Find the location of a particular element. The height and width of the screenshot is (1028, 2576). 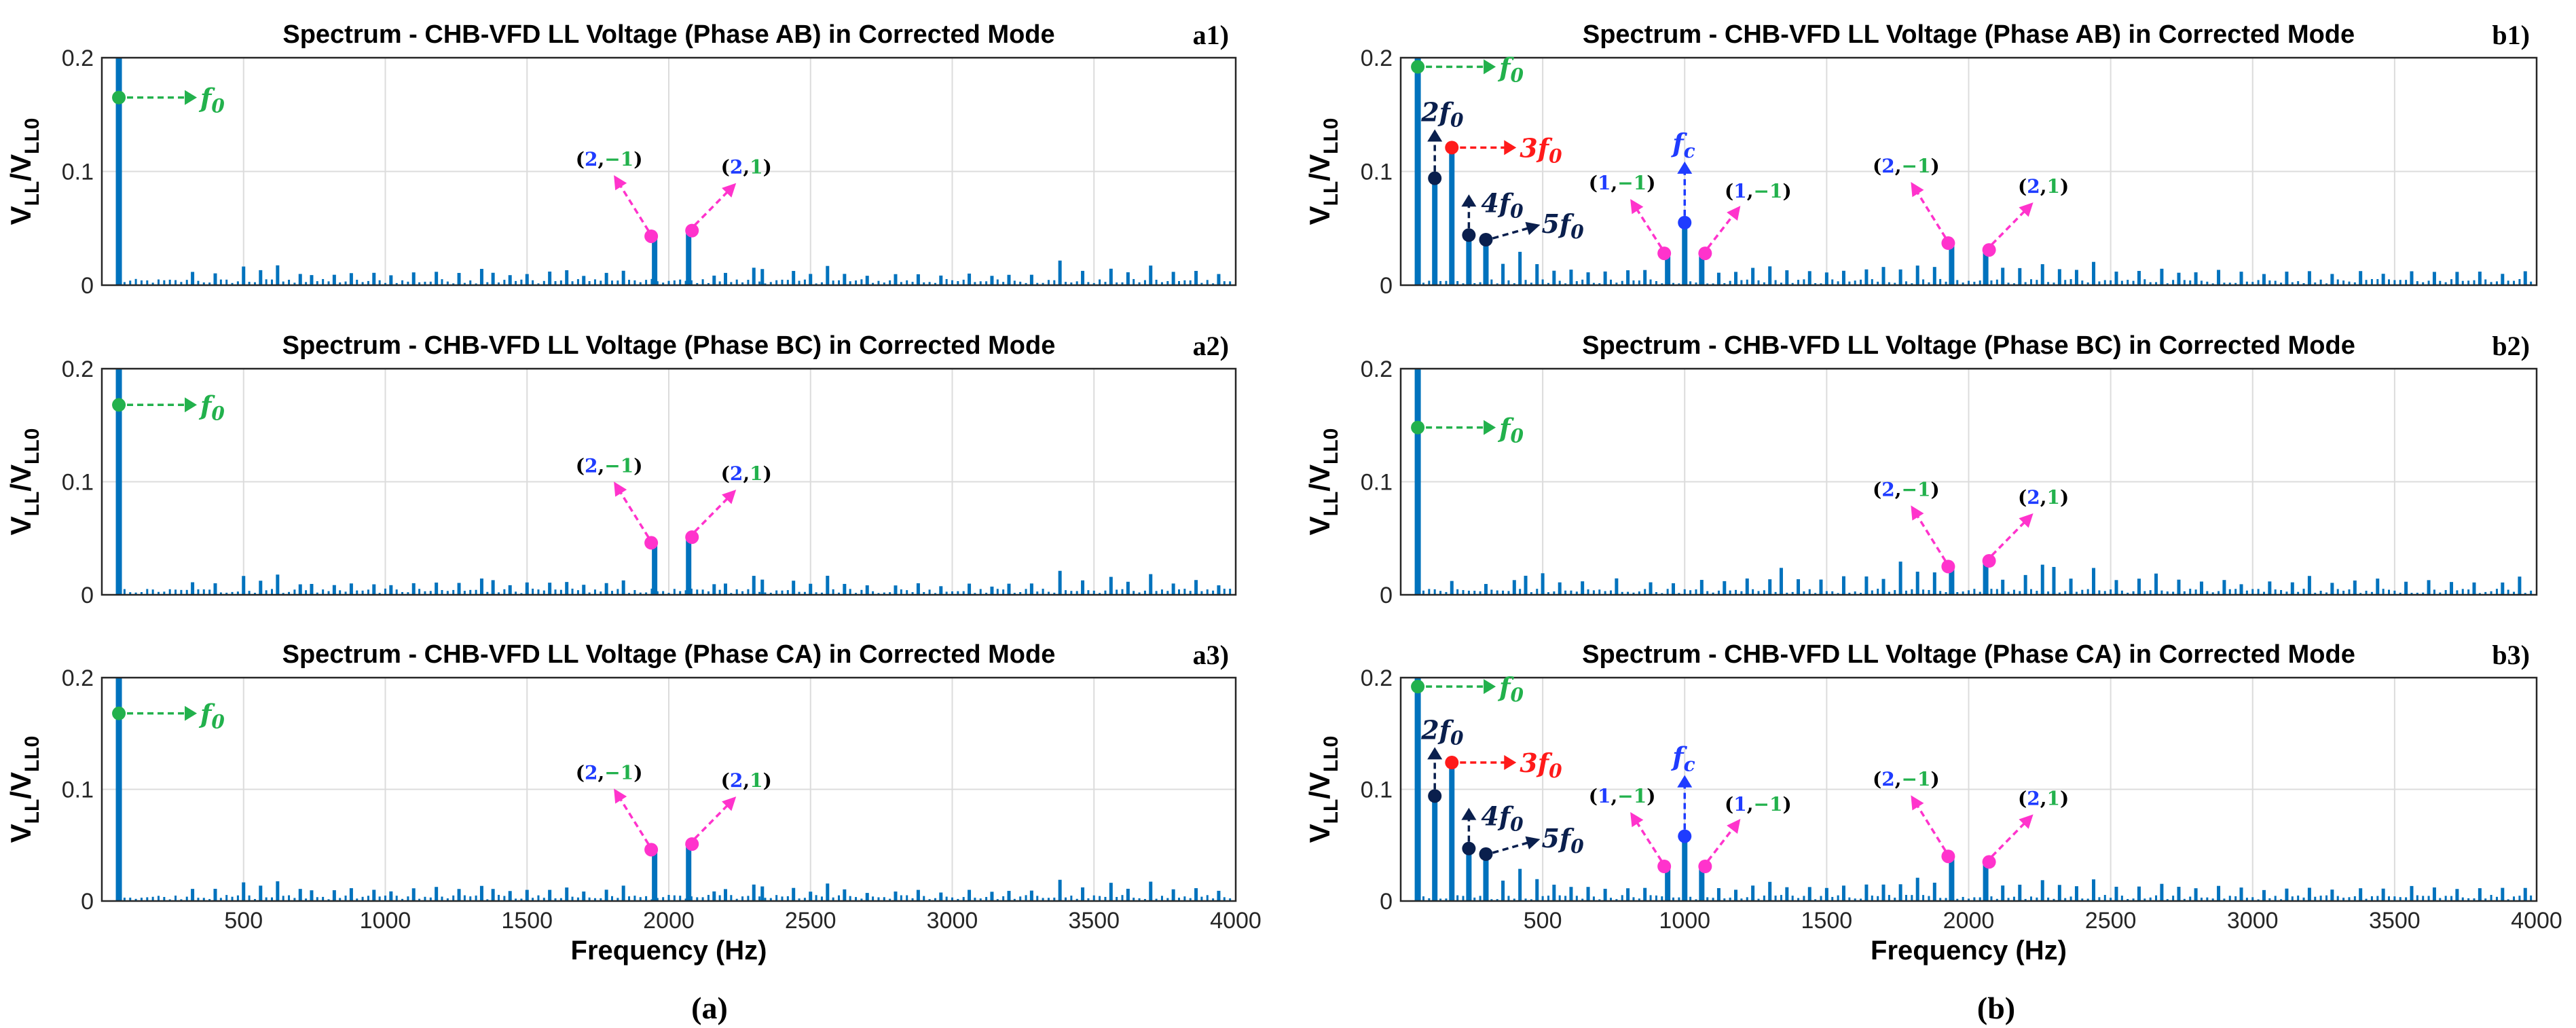

x-tick-label: 4000 is located at coordinates (2536, 921).